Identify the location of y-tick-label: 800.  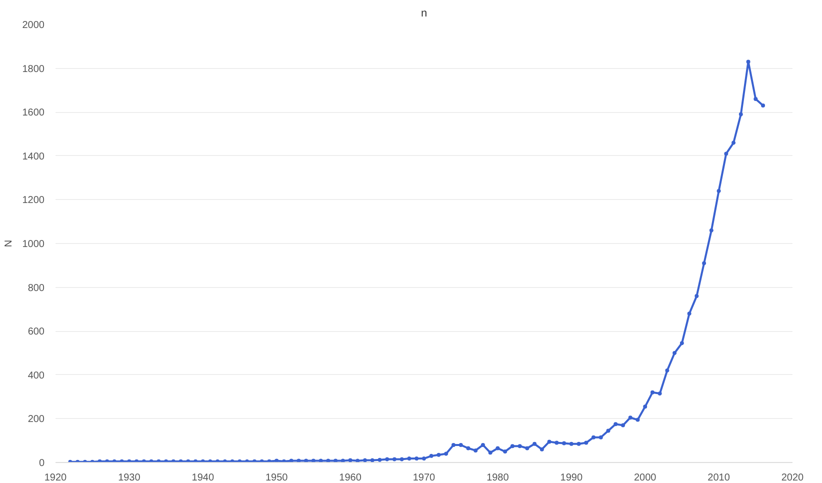
(36, 288).